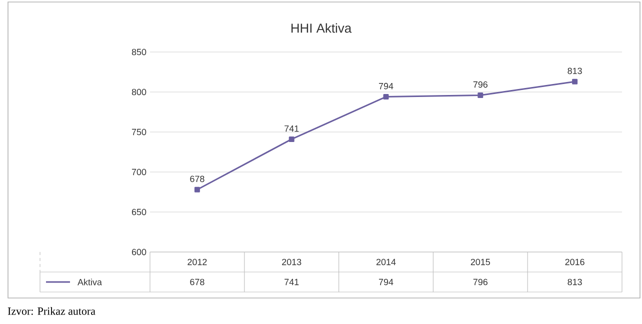  I want to click on data-label: 796, so click(480, 282).